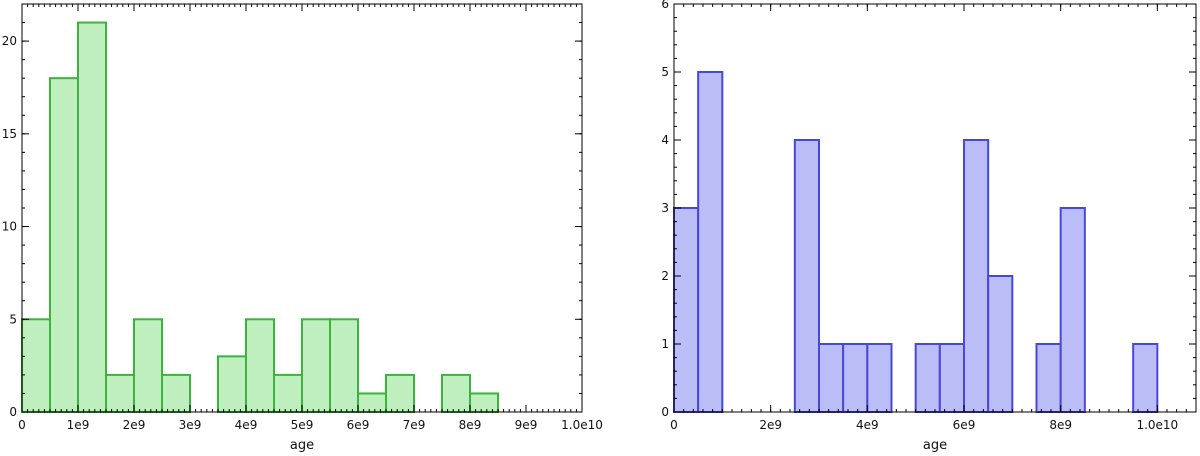 Image resolution: width=1200 pixels, height=456 pixels. I want to click on y-tick-label: 20, so click(9, 41).